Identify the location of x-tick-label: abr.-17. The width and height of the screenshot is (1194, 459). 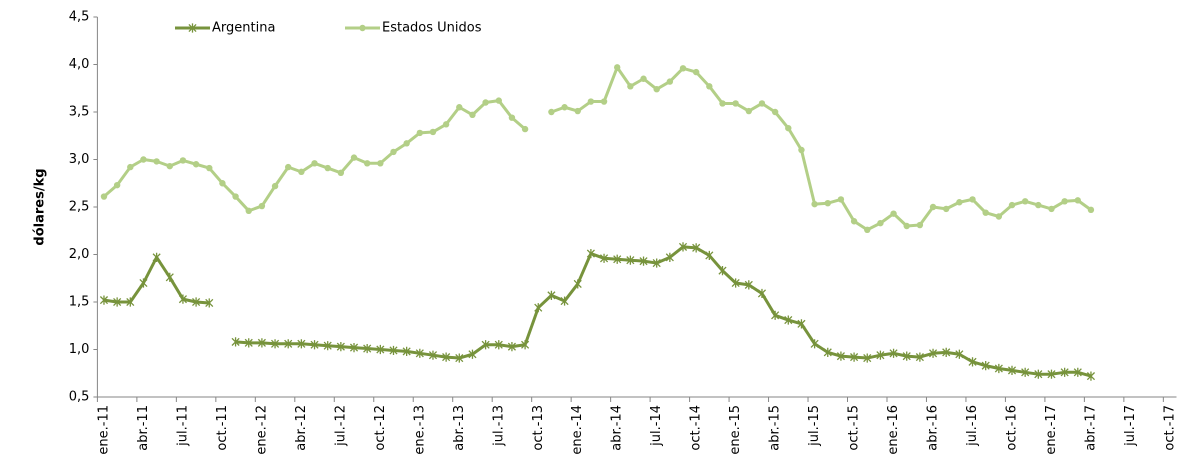
(1090, 428).